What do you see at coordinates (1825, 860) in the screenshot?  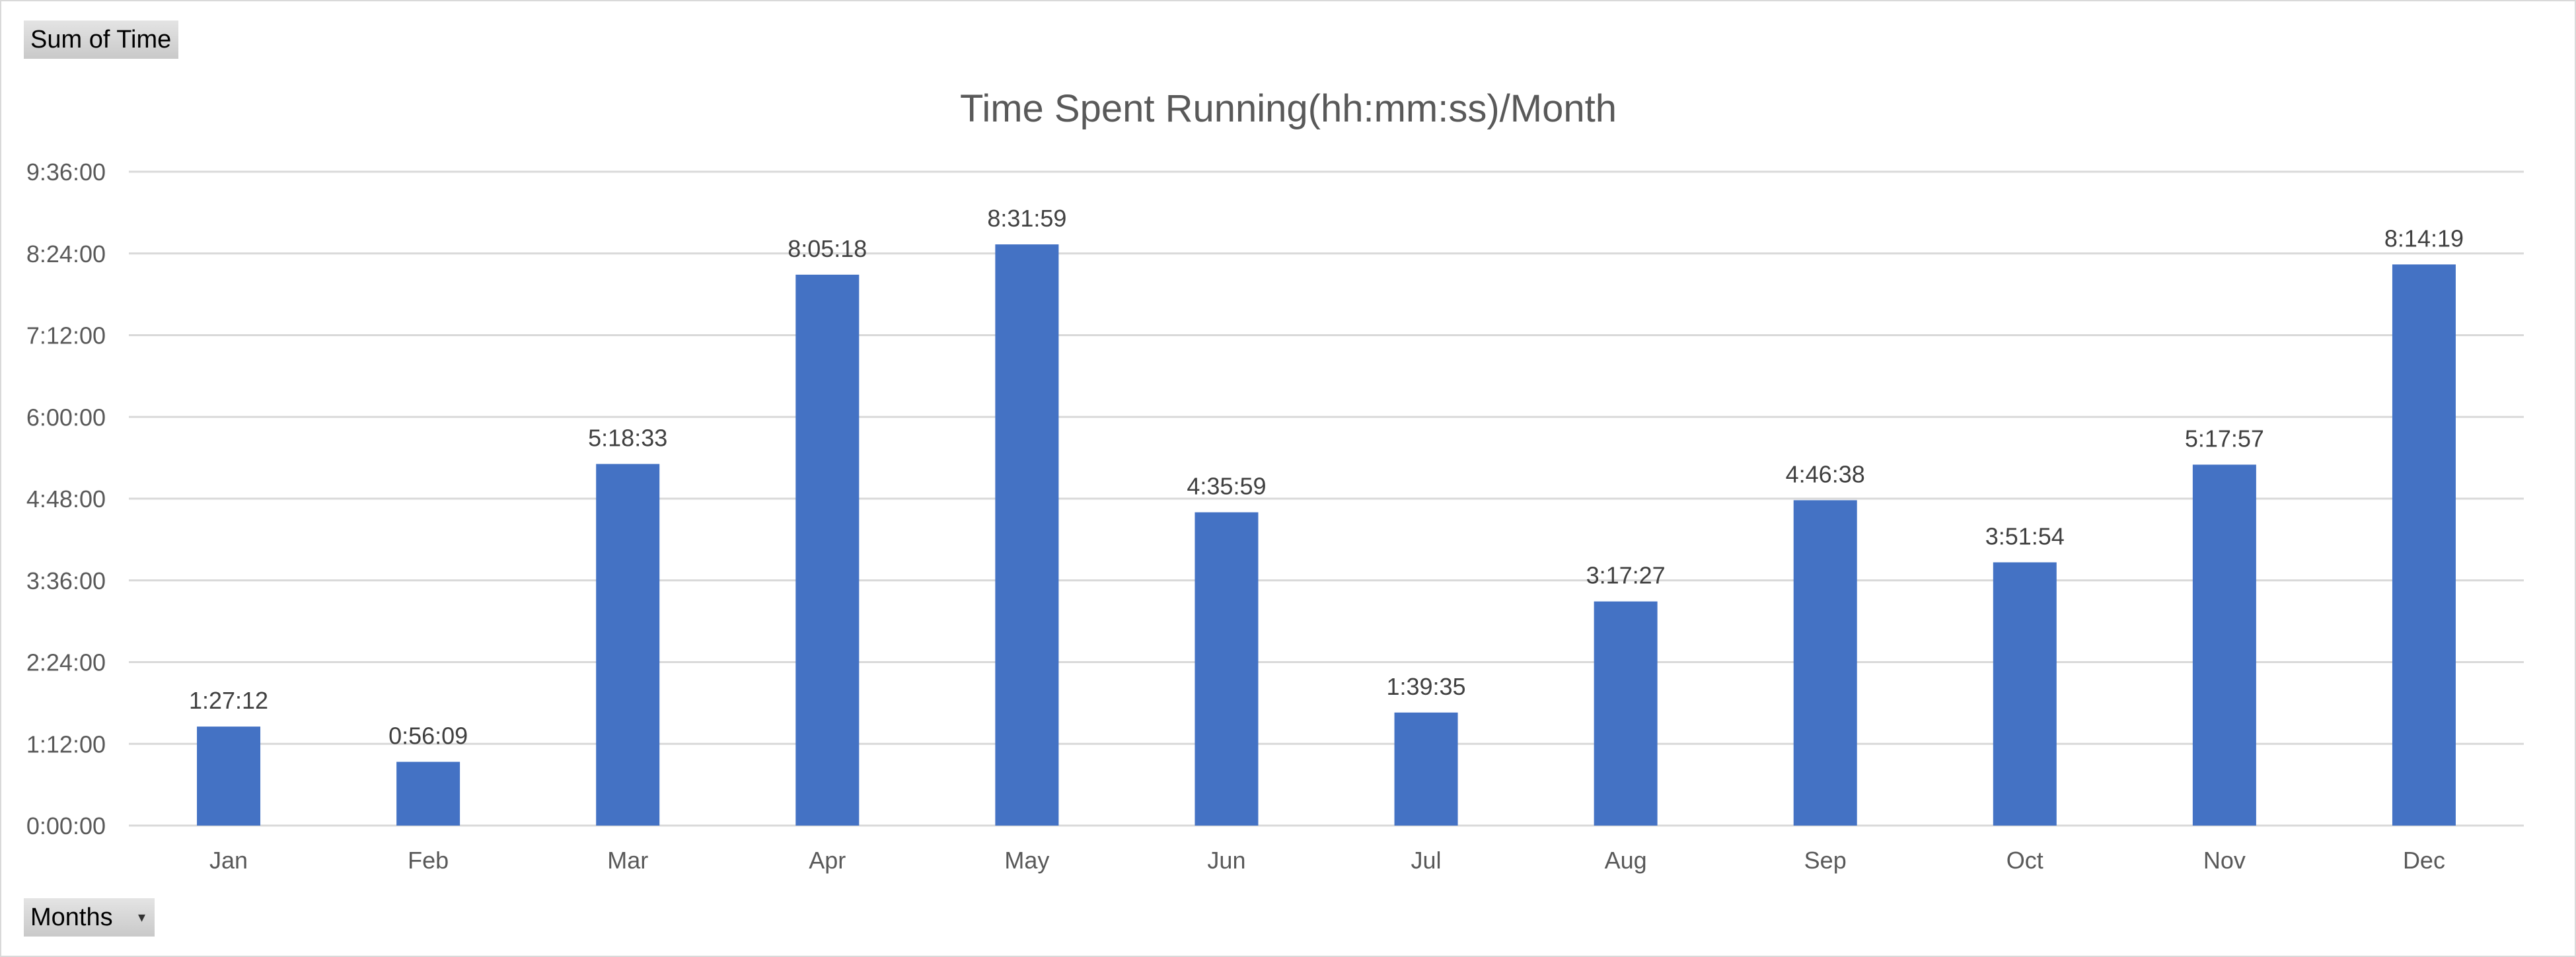 I see `x-tick-label-sep: Sep` at bounding box center [1825, 860].